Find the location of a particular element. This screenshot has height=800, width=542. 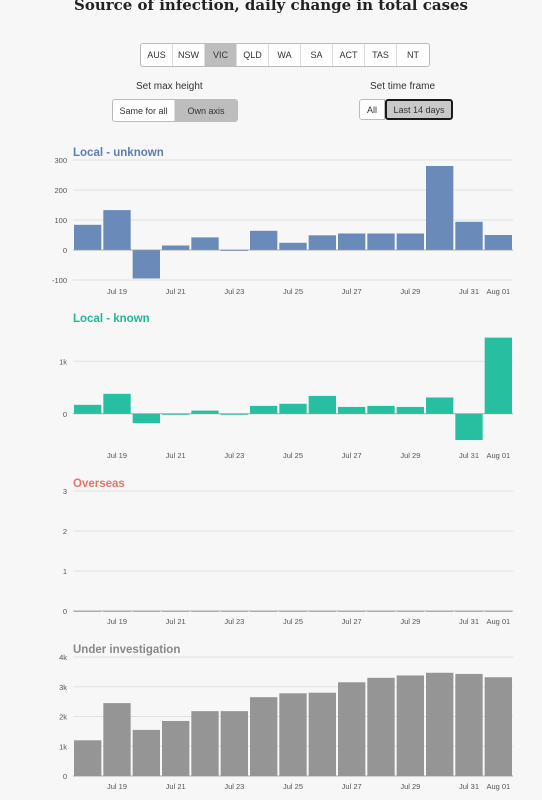

y-tick-label: 200 is located at coordinates (60, 190).